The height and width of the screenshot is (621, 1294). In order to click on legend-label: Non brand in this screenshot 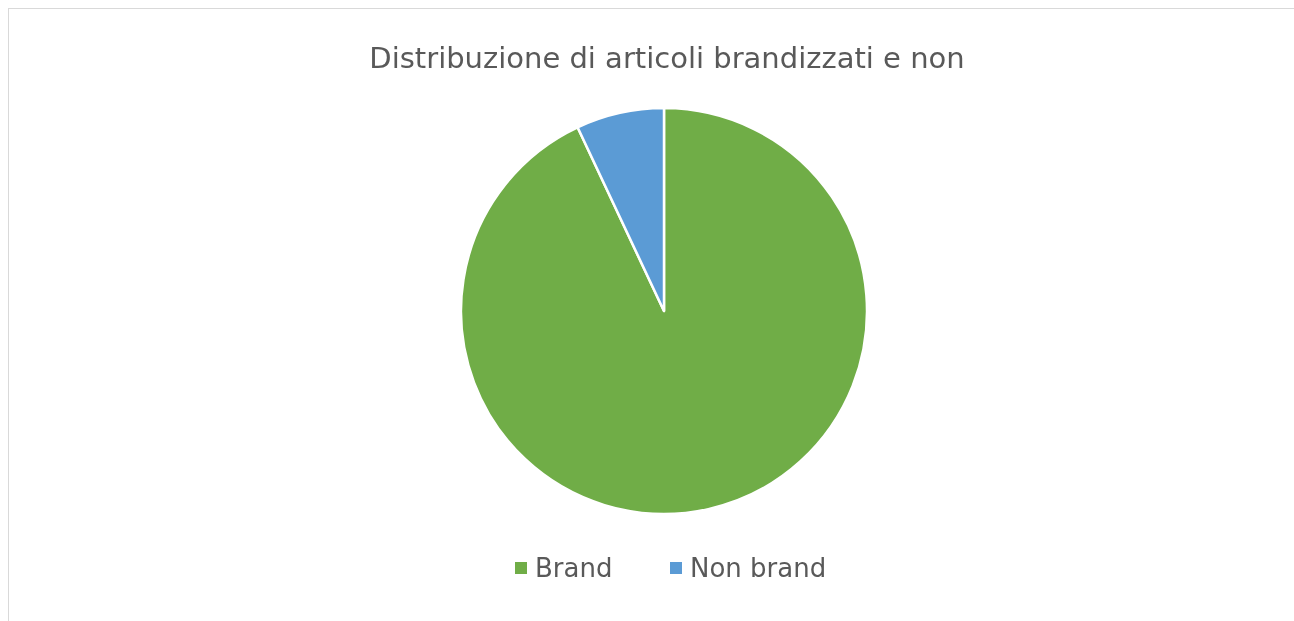, I will do `click(758, 568)`.